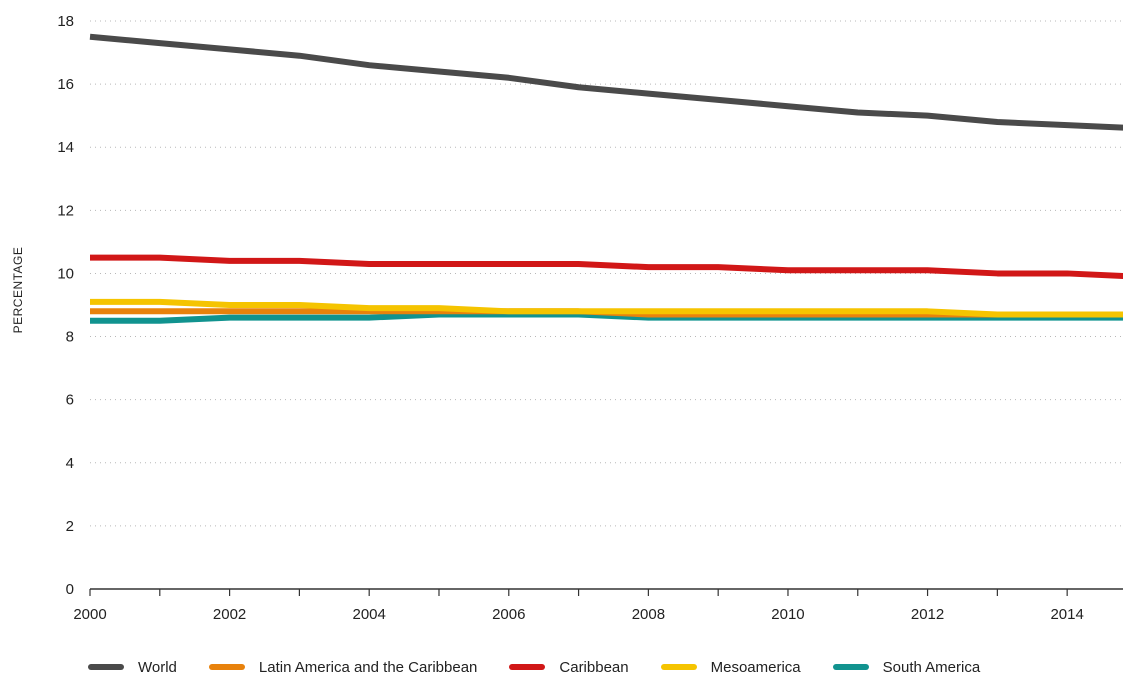 This screenshot has height=678, width=1123. What do you see at coordinates (70, 337) in the screenshot?
I see `y-tick-label: 8` at bounding box center [70, 337].